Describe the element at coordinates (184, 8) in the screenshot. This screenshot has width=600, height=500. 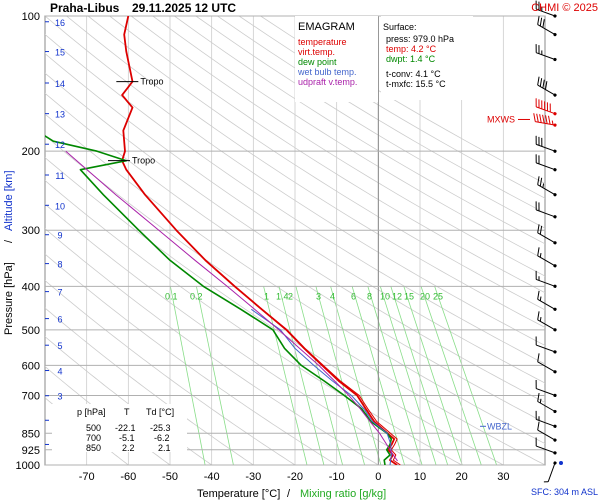
I see `time-title: 29.11.2025 12 UTC` at that location.